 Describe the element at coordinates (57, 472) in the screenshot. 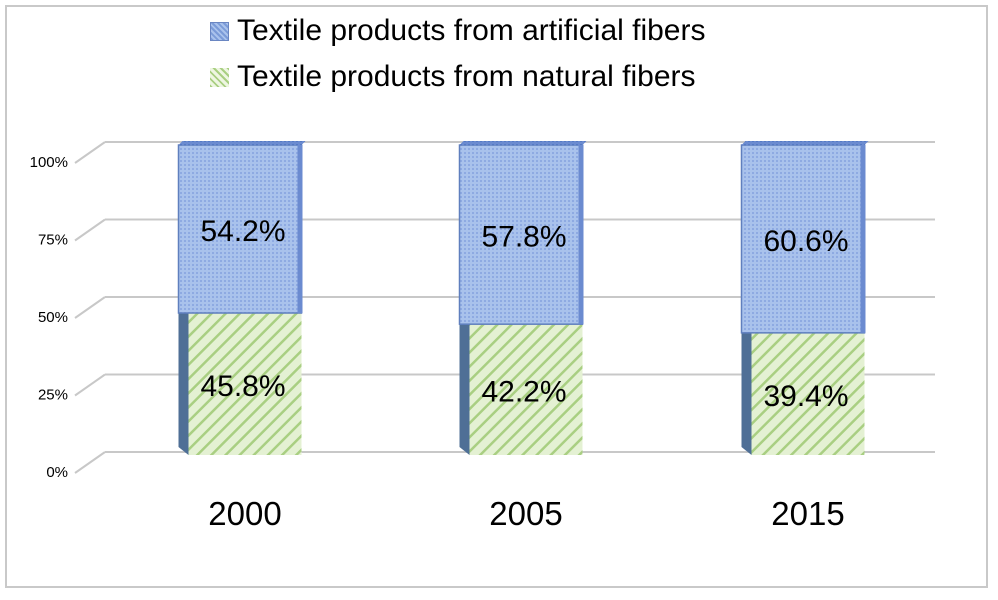

I see `y-tick-label: 0%` at that location.